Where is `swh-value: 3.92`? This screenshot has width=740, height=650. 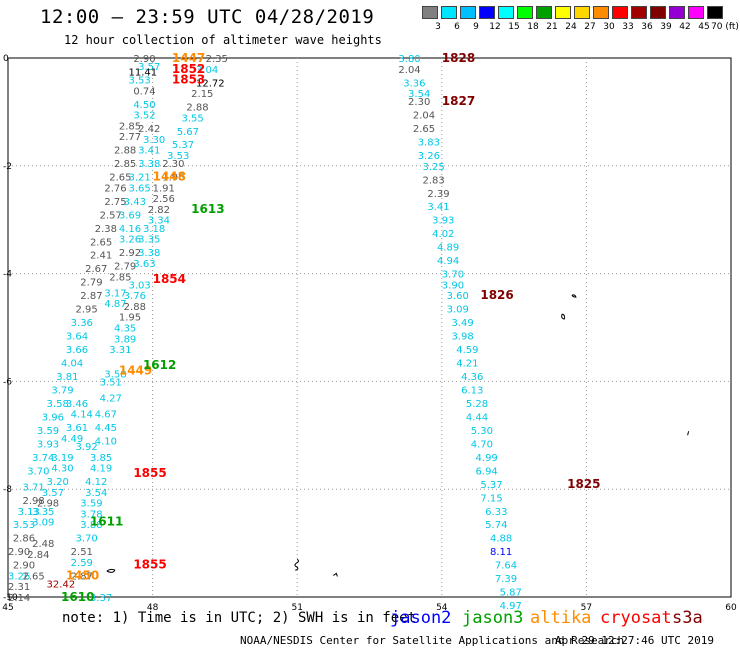 swh-value: 3.92 is located at coordinates (86, 447).